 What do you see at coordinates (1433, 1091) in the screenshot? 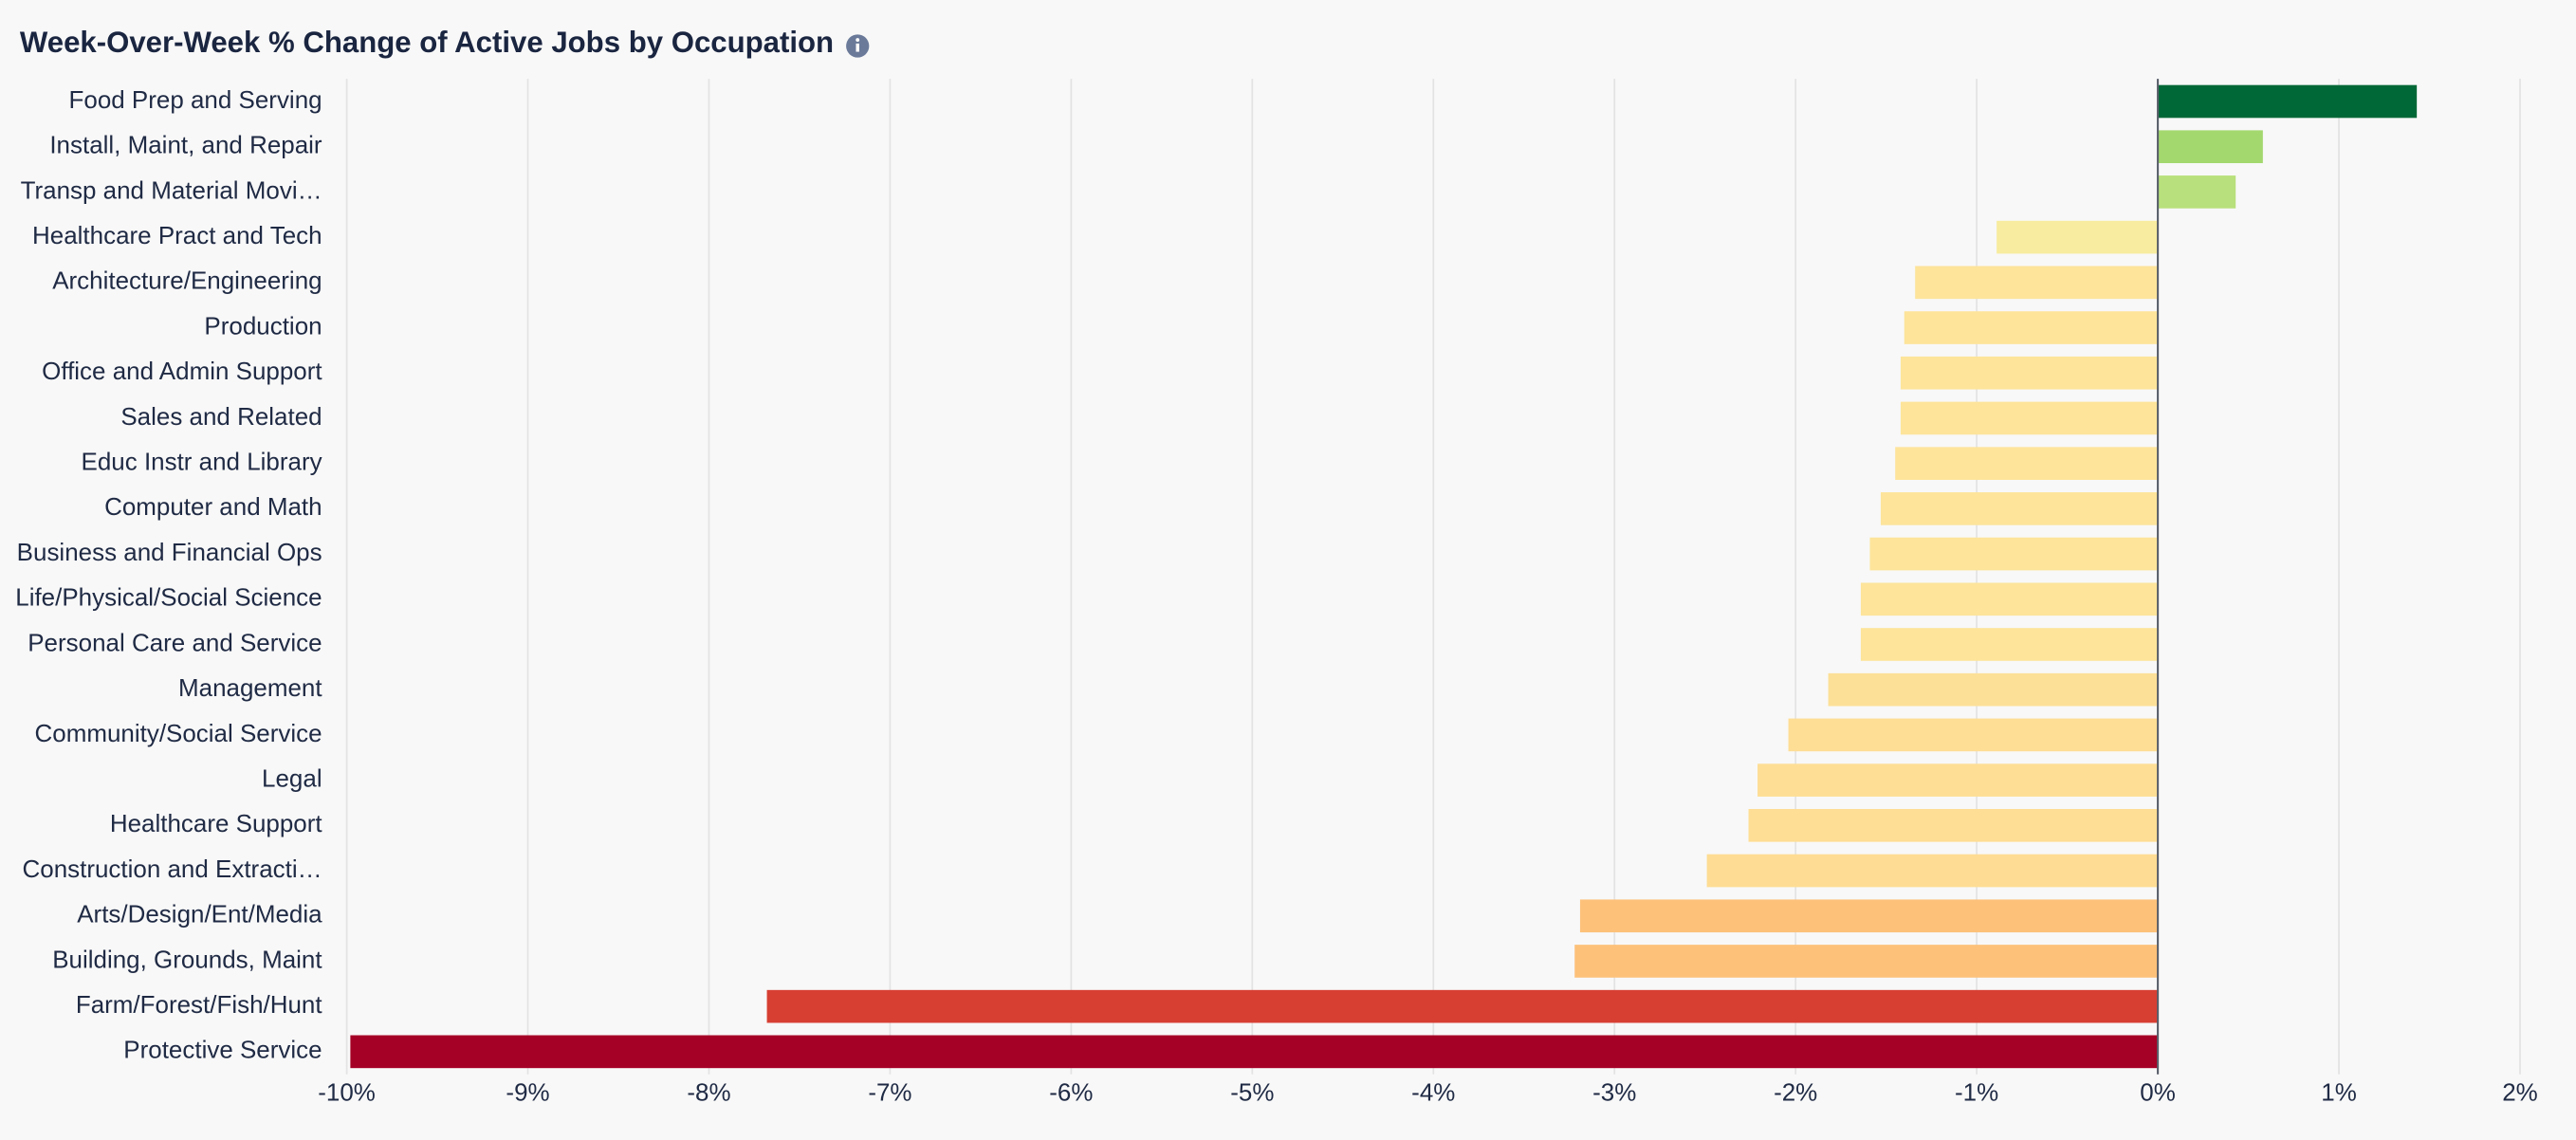
I see `x-tick-label: -4%` at bounding box center [1433, 1091].